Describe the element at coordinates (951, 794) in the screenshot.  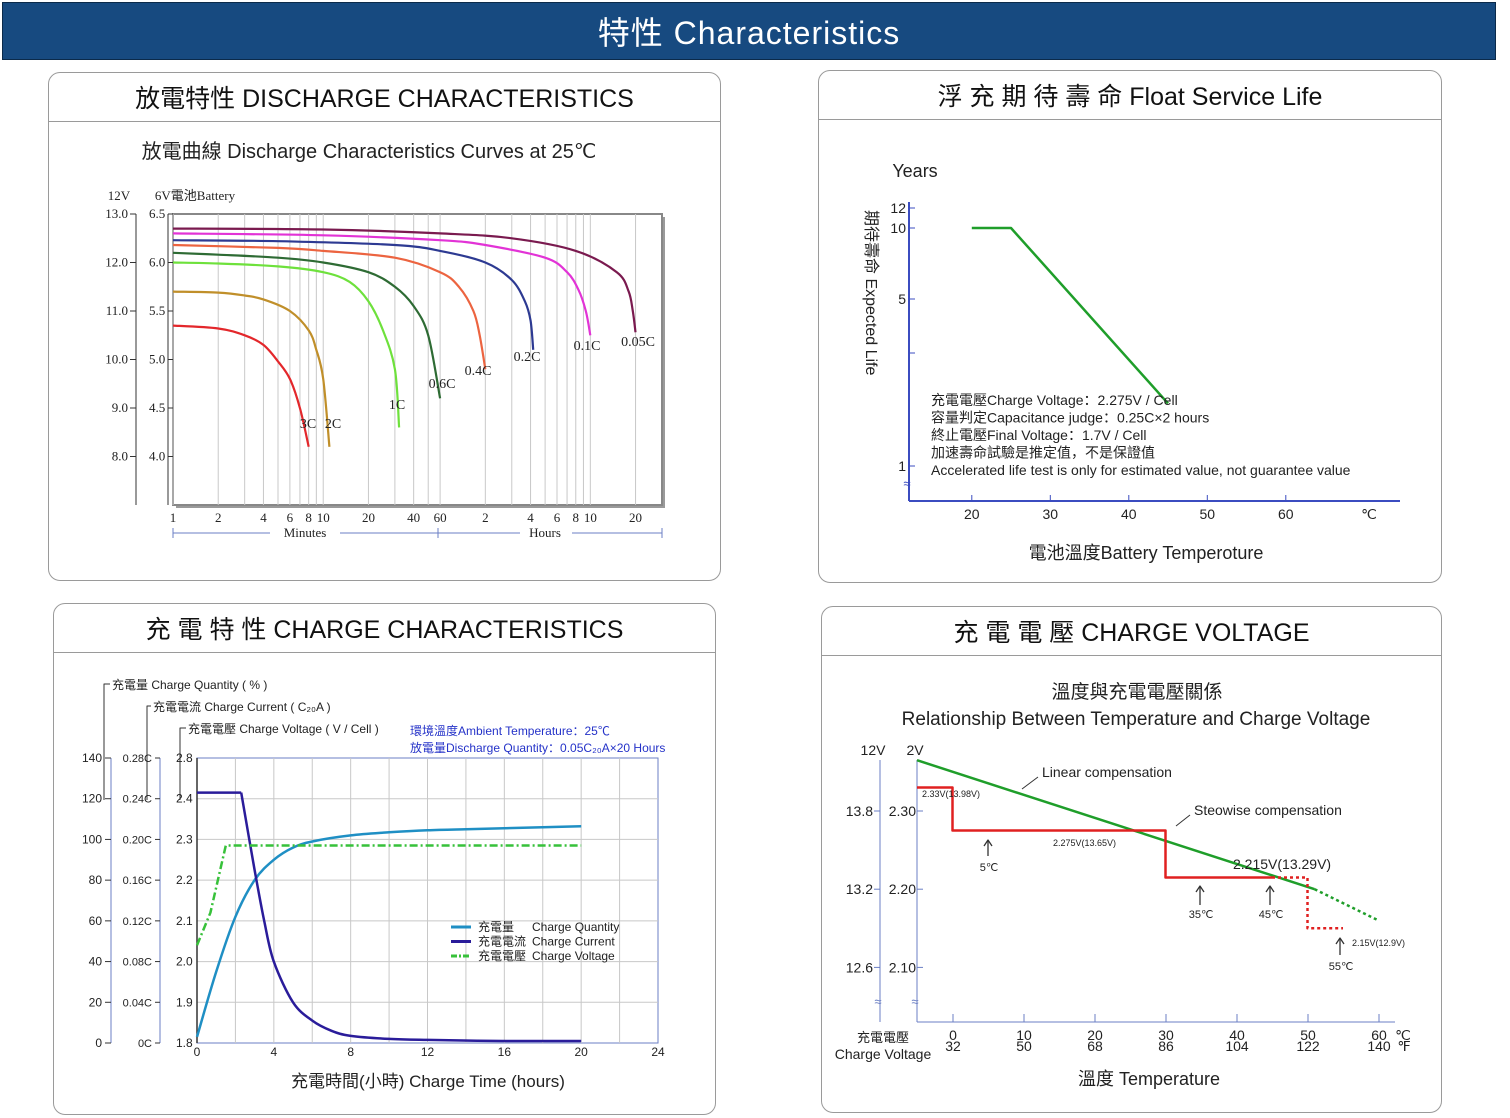
I see `cv-annot-233: 2.33V(13.98V)` at that location.